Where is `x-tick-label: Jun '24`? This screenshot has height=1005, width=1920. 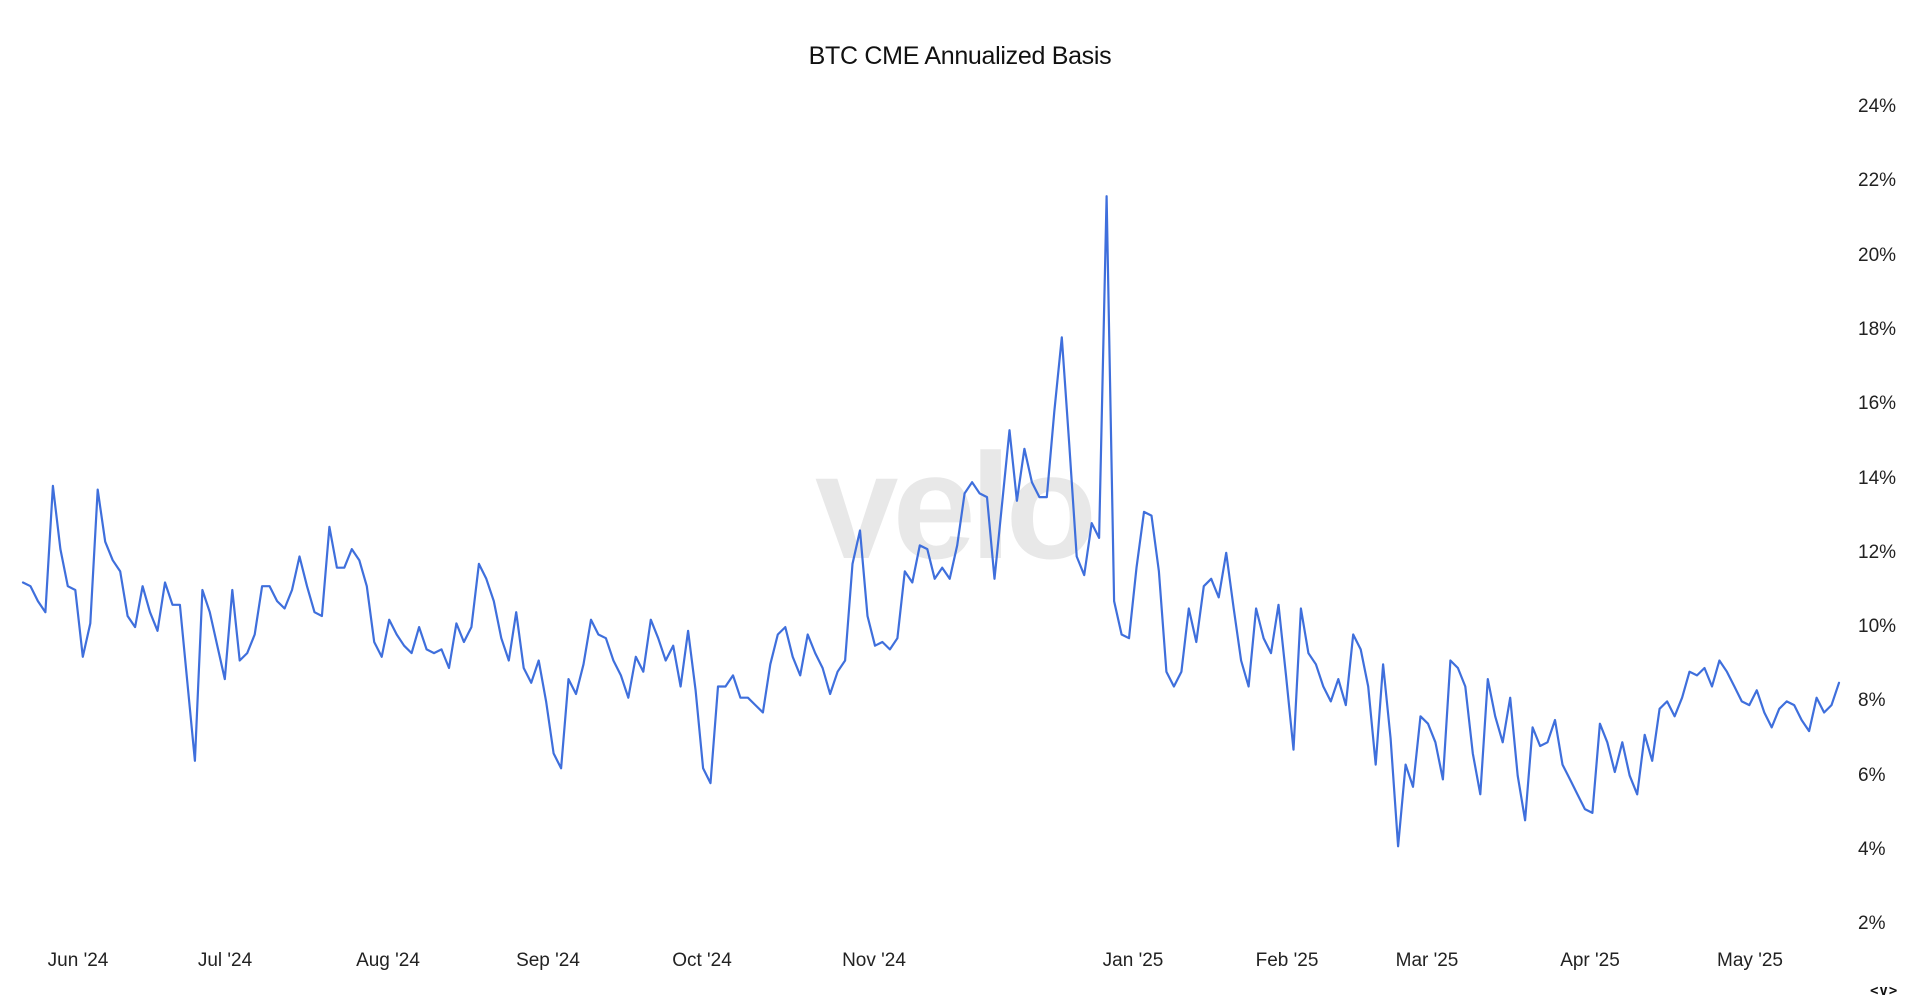
x-tick-label: Jun '24 is located at coordinates (78, 960).